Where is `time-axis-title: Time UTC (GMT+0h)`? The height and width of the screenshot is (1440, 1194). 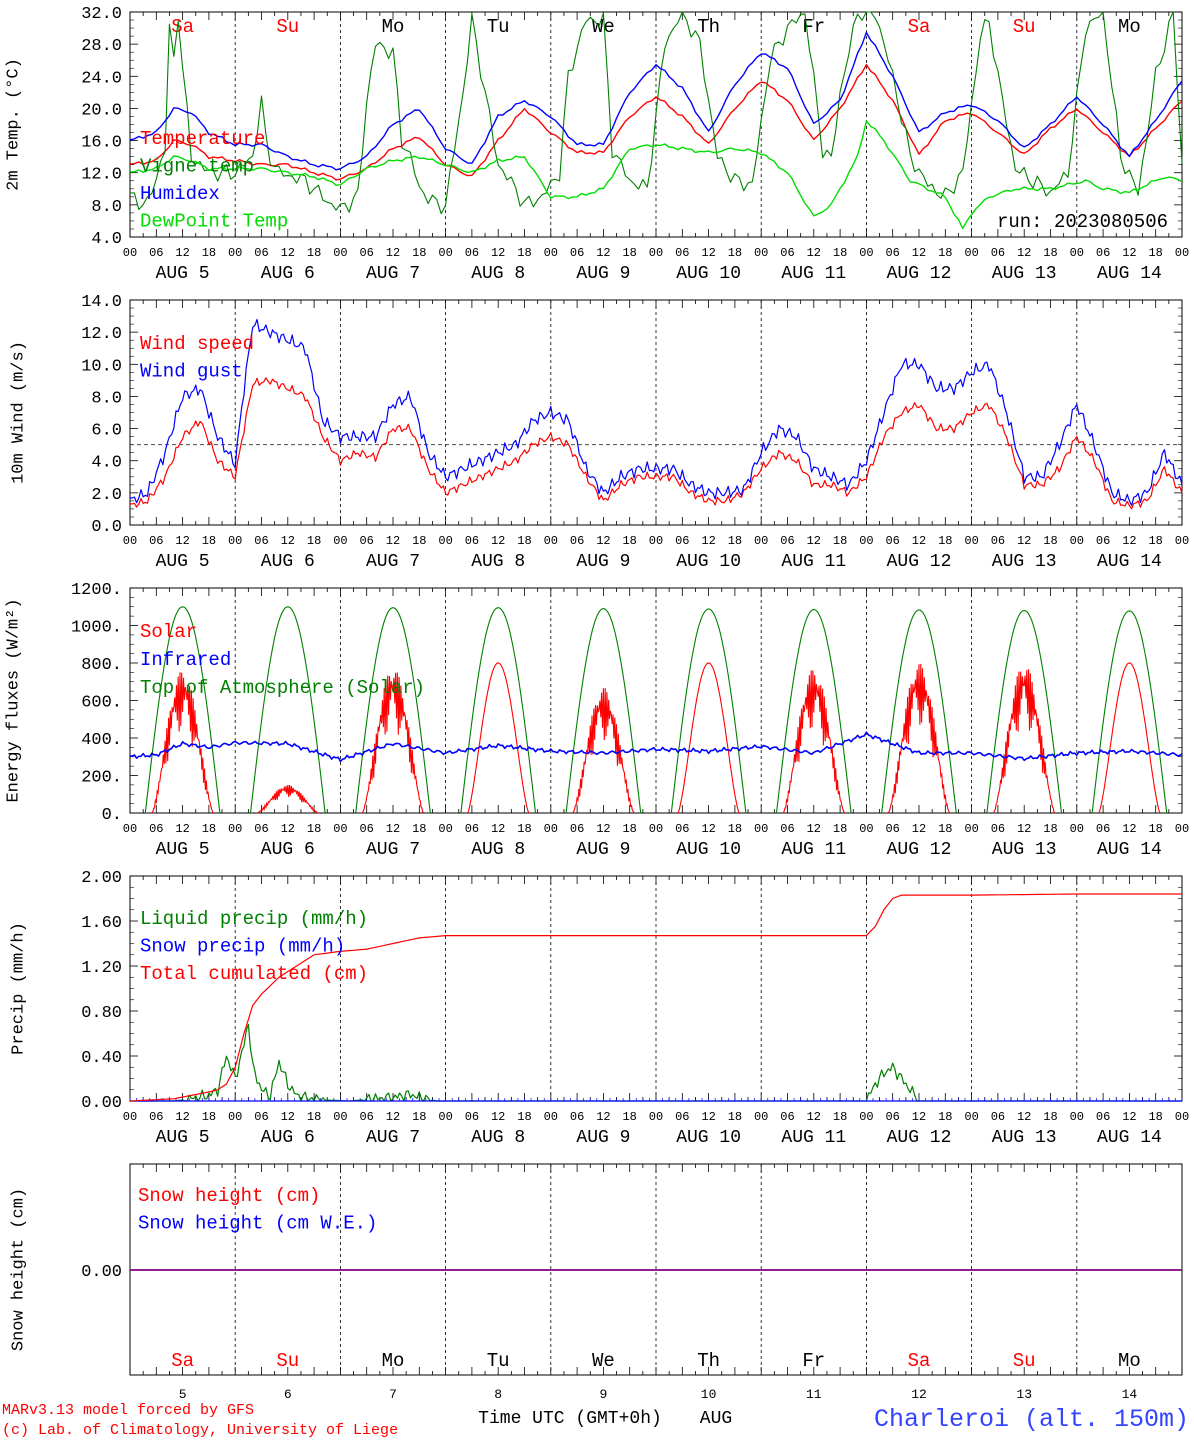 time-axis-title: Time UTC (GMT+0h) is located at coordinates (570, 1419).